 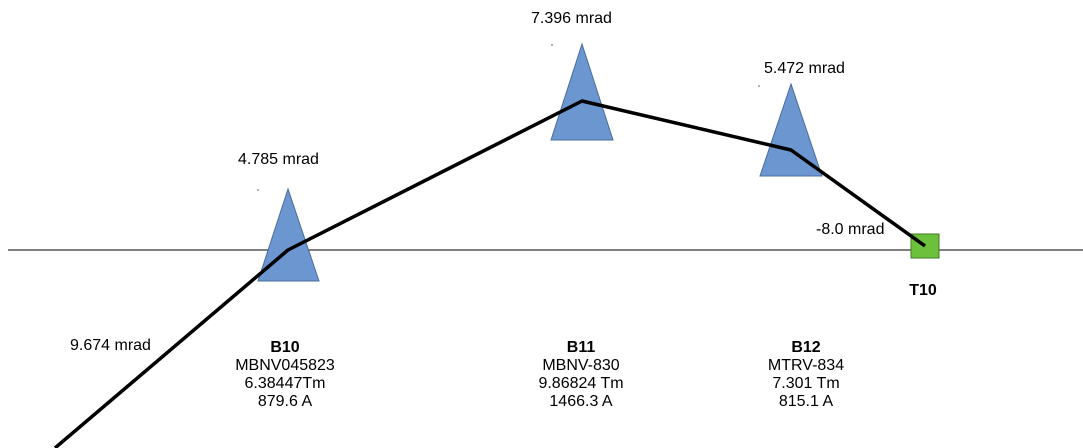 I want to click on magnet-b10-name: B10, so click(x=285, y=347).